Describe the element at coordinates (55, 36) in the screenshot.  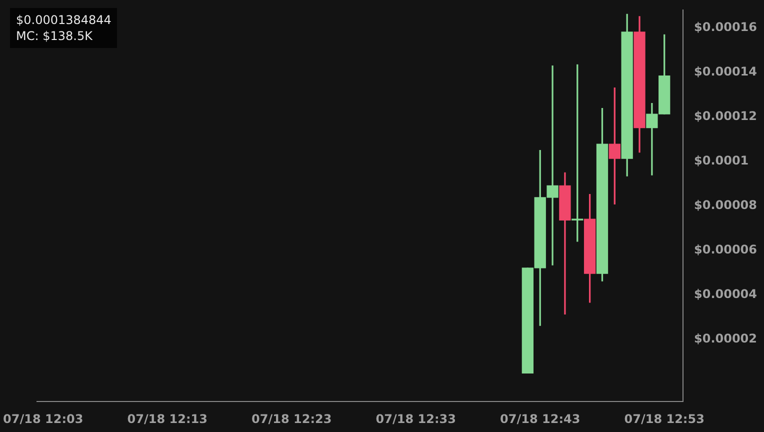
I see `annotation: MC: $138.5K` at that location.